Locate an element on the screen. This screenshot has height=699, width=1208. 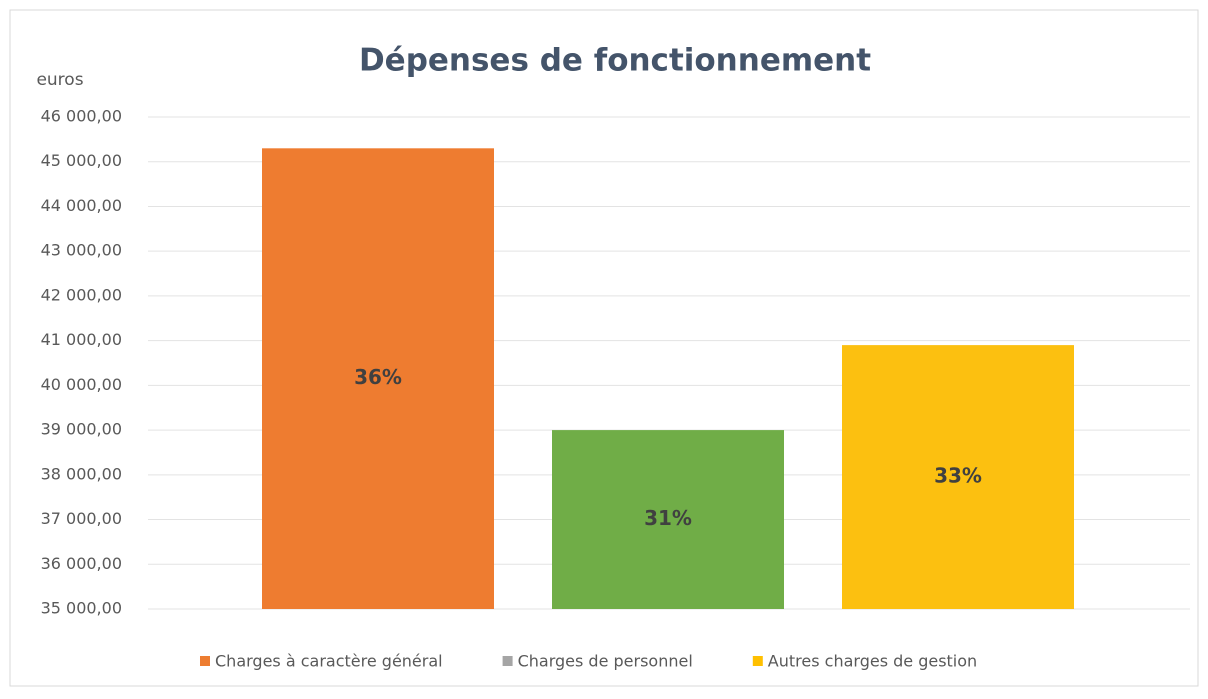
legend-label: Autres charges de gestion is located at coordinates (872, 661).